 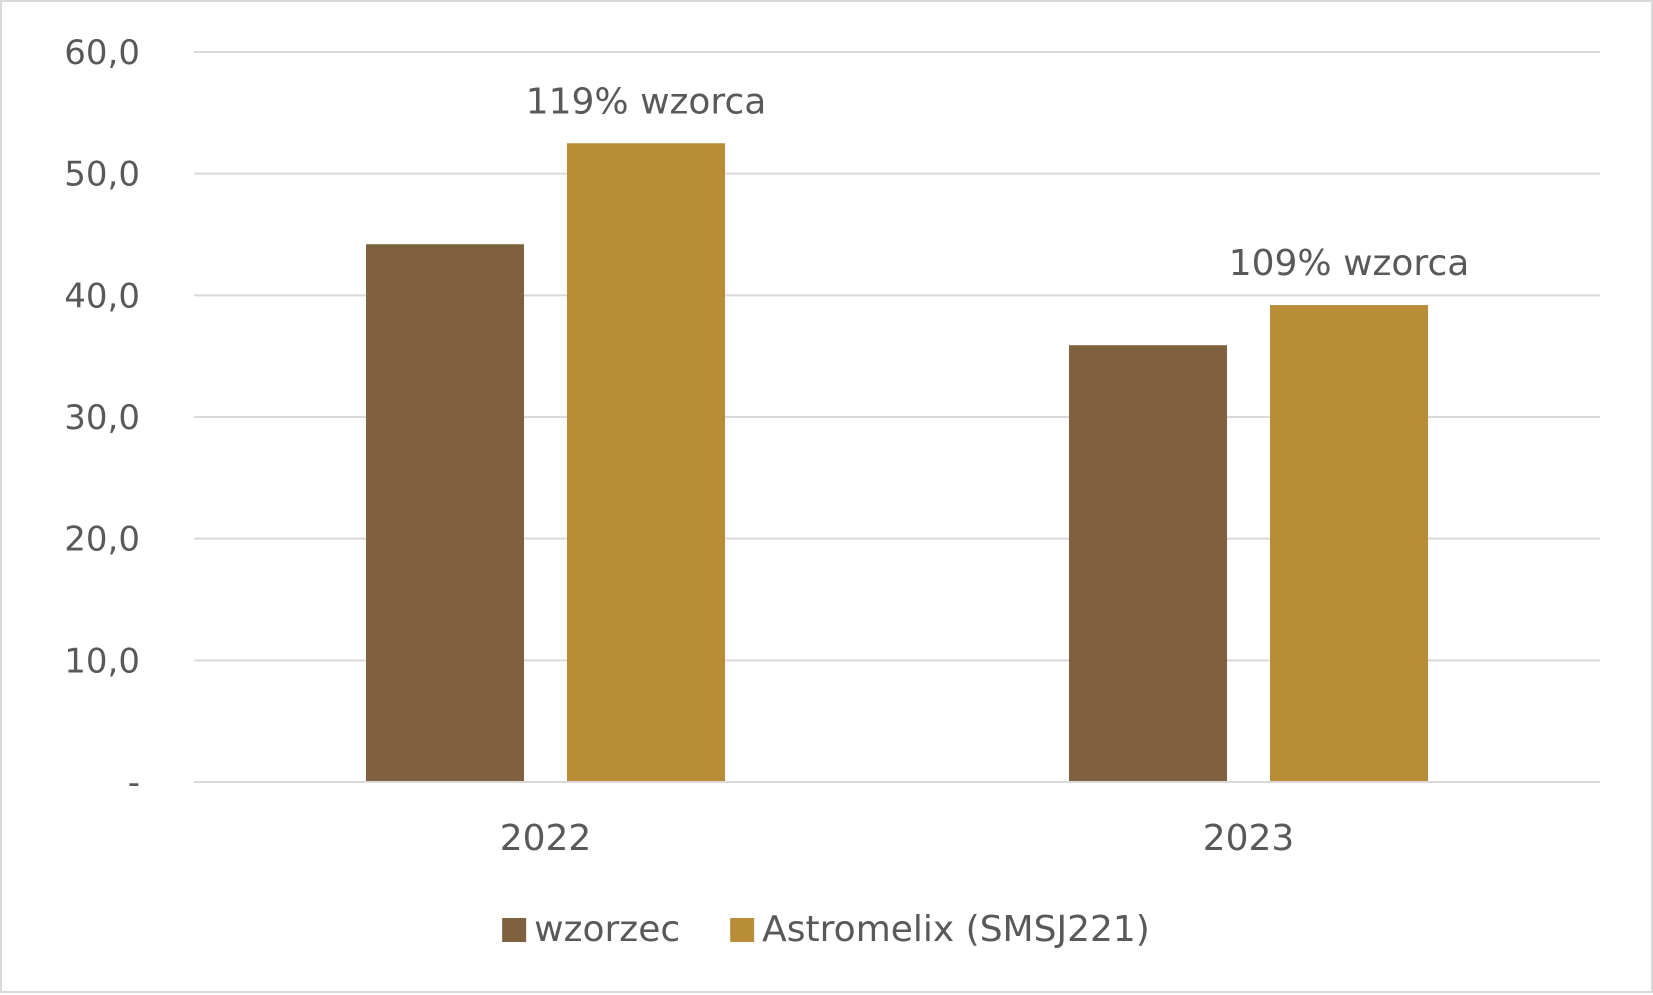 What do you see at coordinates (646, 101) in the screenshot?
I see `data-annotation: 119% wzorca` at bounding box center [646, 101].